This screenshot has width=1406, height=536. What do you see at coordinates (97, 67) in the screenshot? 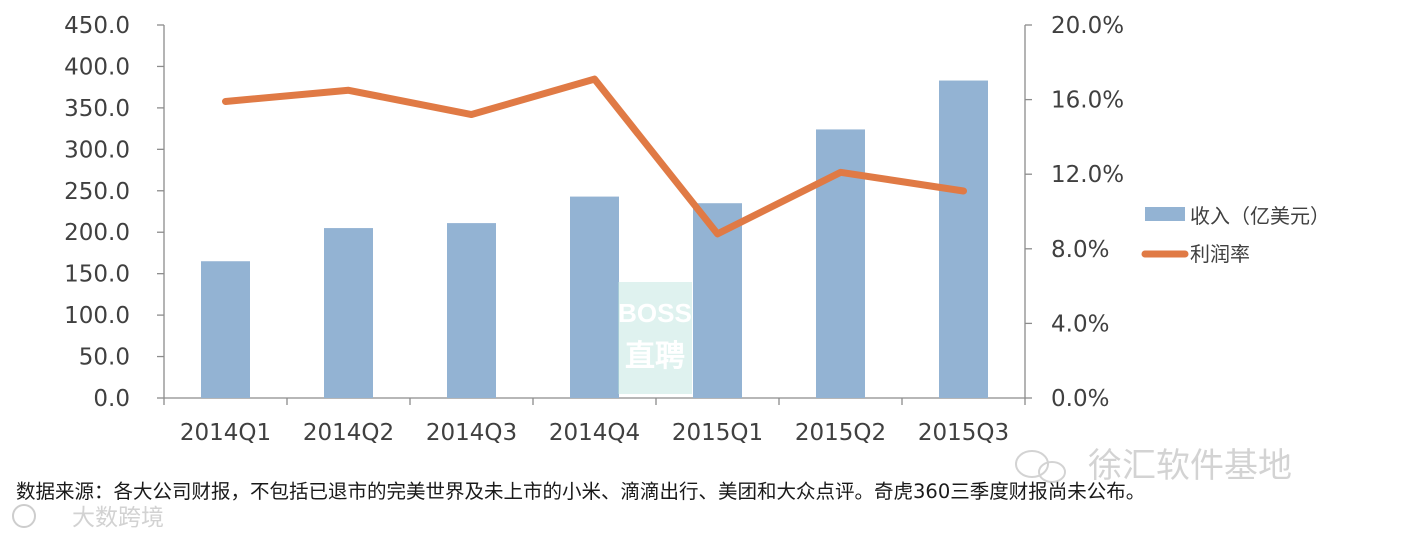
I see `y-left-tick-label: 400.0` at bounding box center [97, 67].